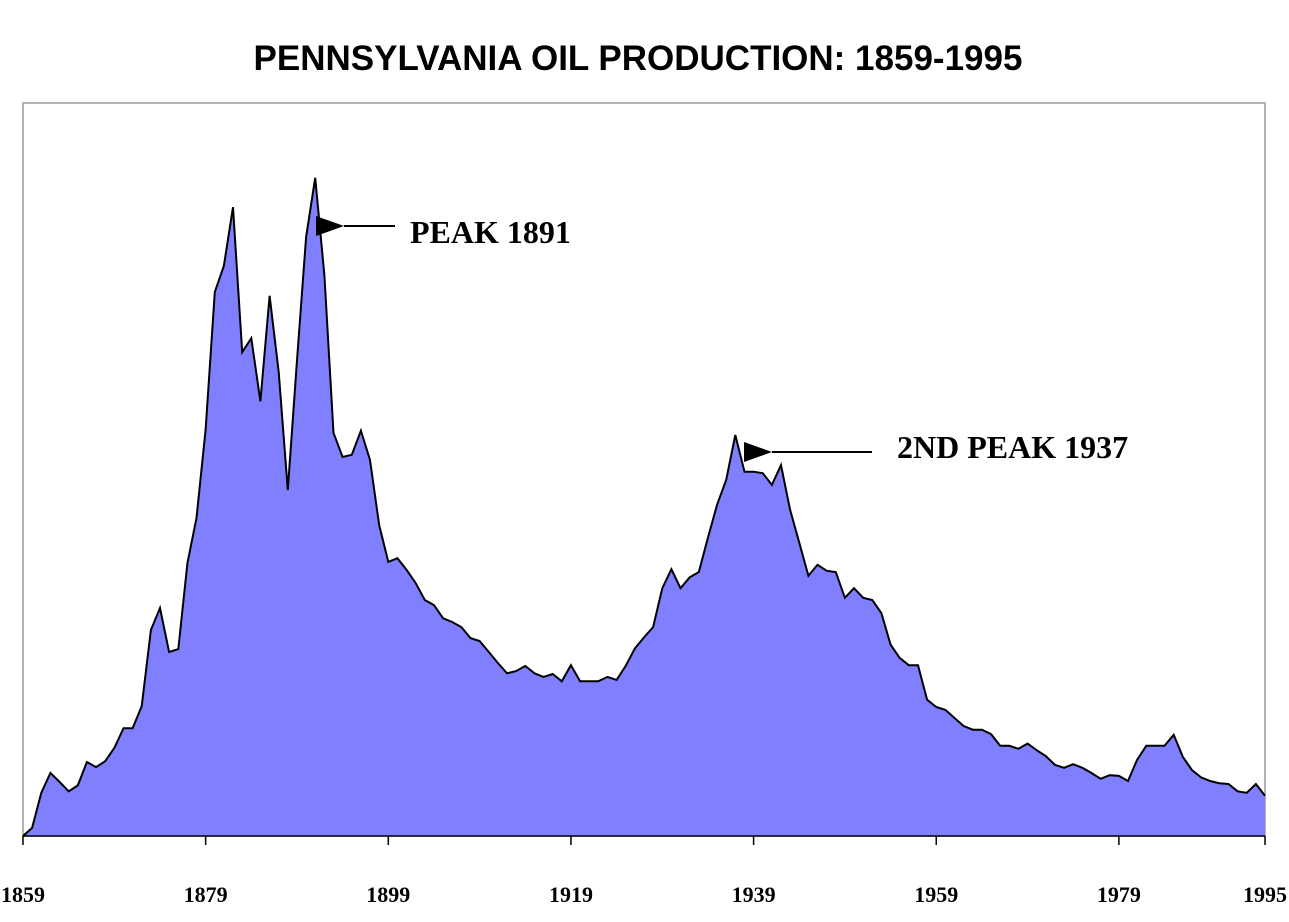 This screenshot has height=922, width=1289. I want to click on x-tick-label: 1995, so click(1265, 894).